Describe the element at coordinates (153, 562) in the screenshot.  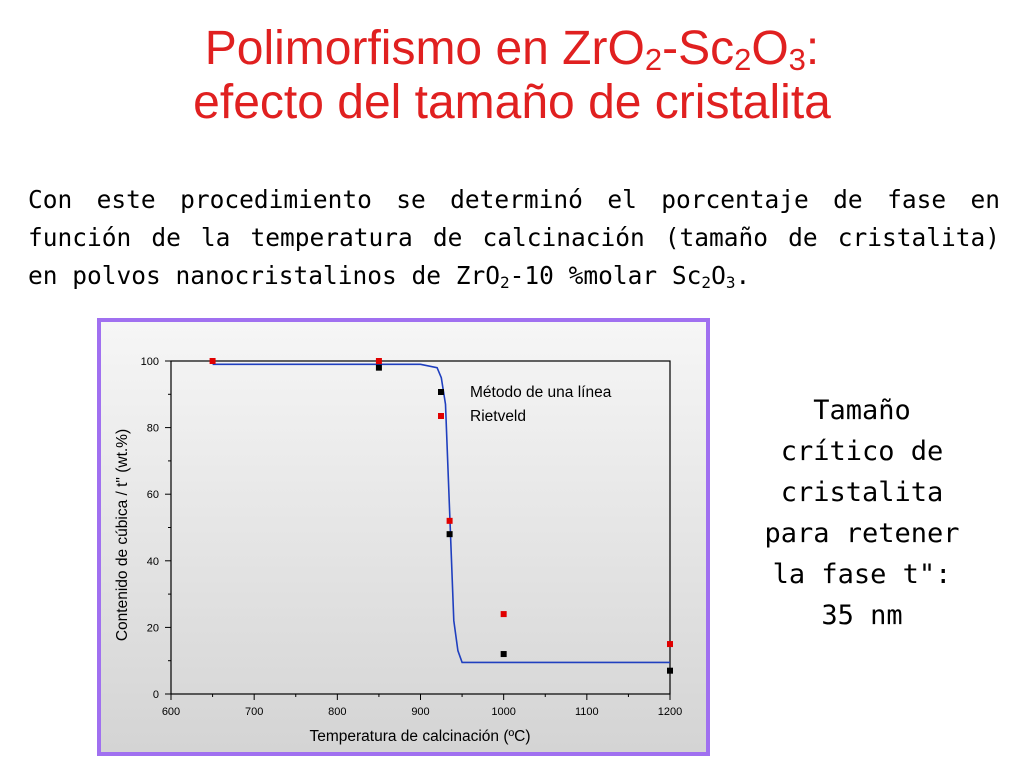
I see `y-tick-label: 40` at that location.